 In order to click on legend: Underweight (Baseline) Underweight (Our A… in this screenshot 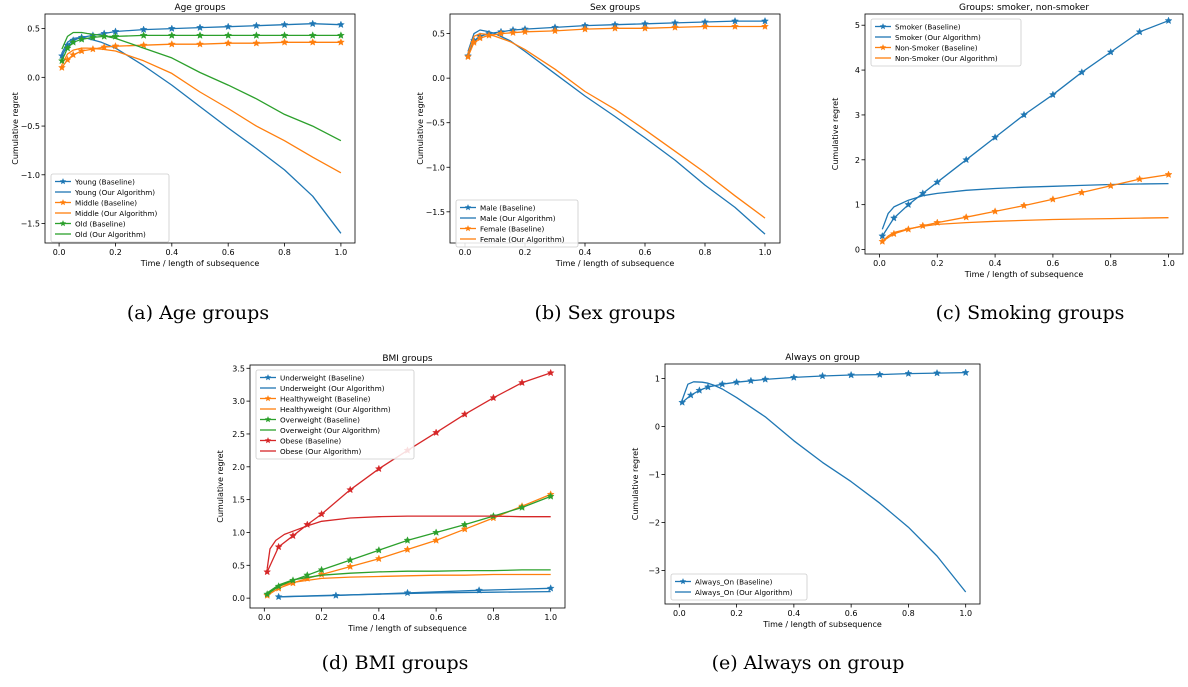, I will do `click(335, 414)`.